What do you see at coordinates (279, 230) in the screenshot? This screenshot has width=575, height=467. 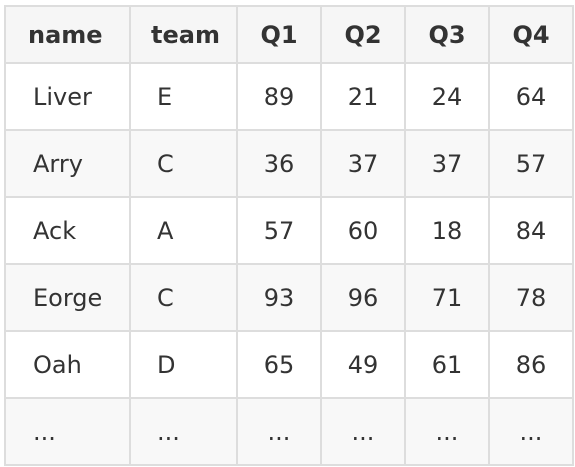 I see `cell-q1: 57` at bounding box center [279, 230].